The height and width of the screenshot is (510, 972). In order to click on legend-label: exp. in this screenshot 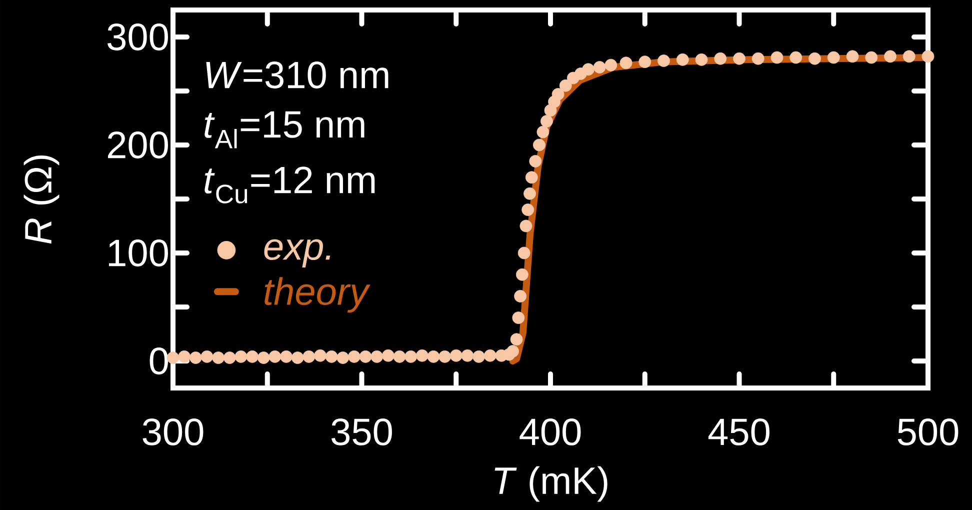, I will do `click(297, 253)`.